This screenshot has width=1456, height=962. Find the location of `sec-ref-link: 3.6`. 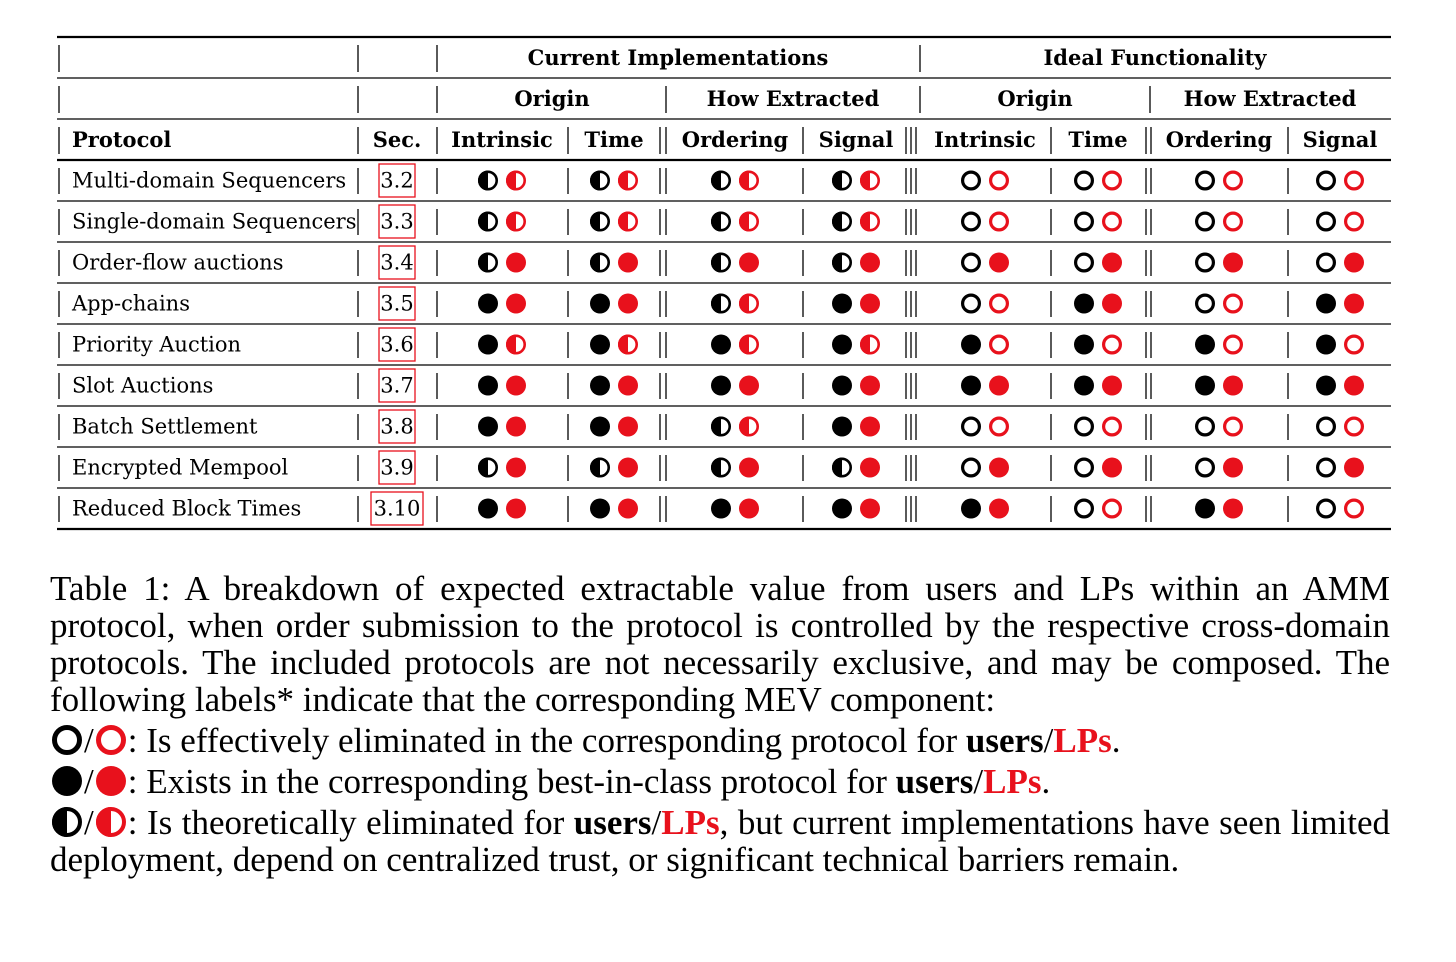

sec-ref-link: 3.6 is located at coordinates (396, 345).